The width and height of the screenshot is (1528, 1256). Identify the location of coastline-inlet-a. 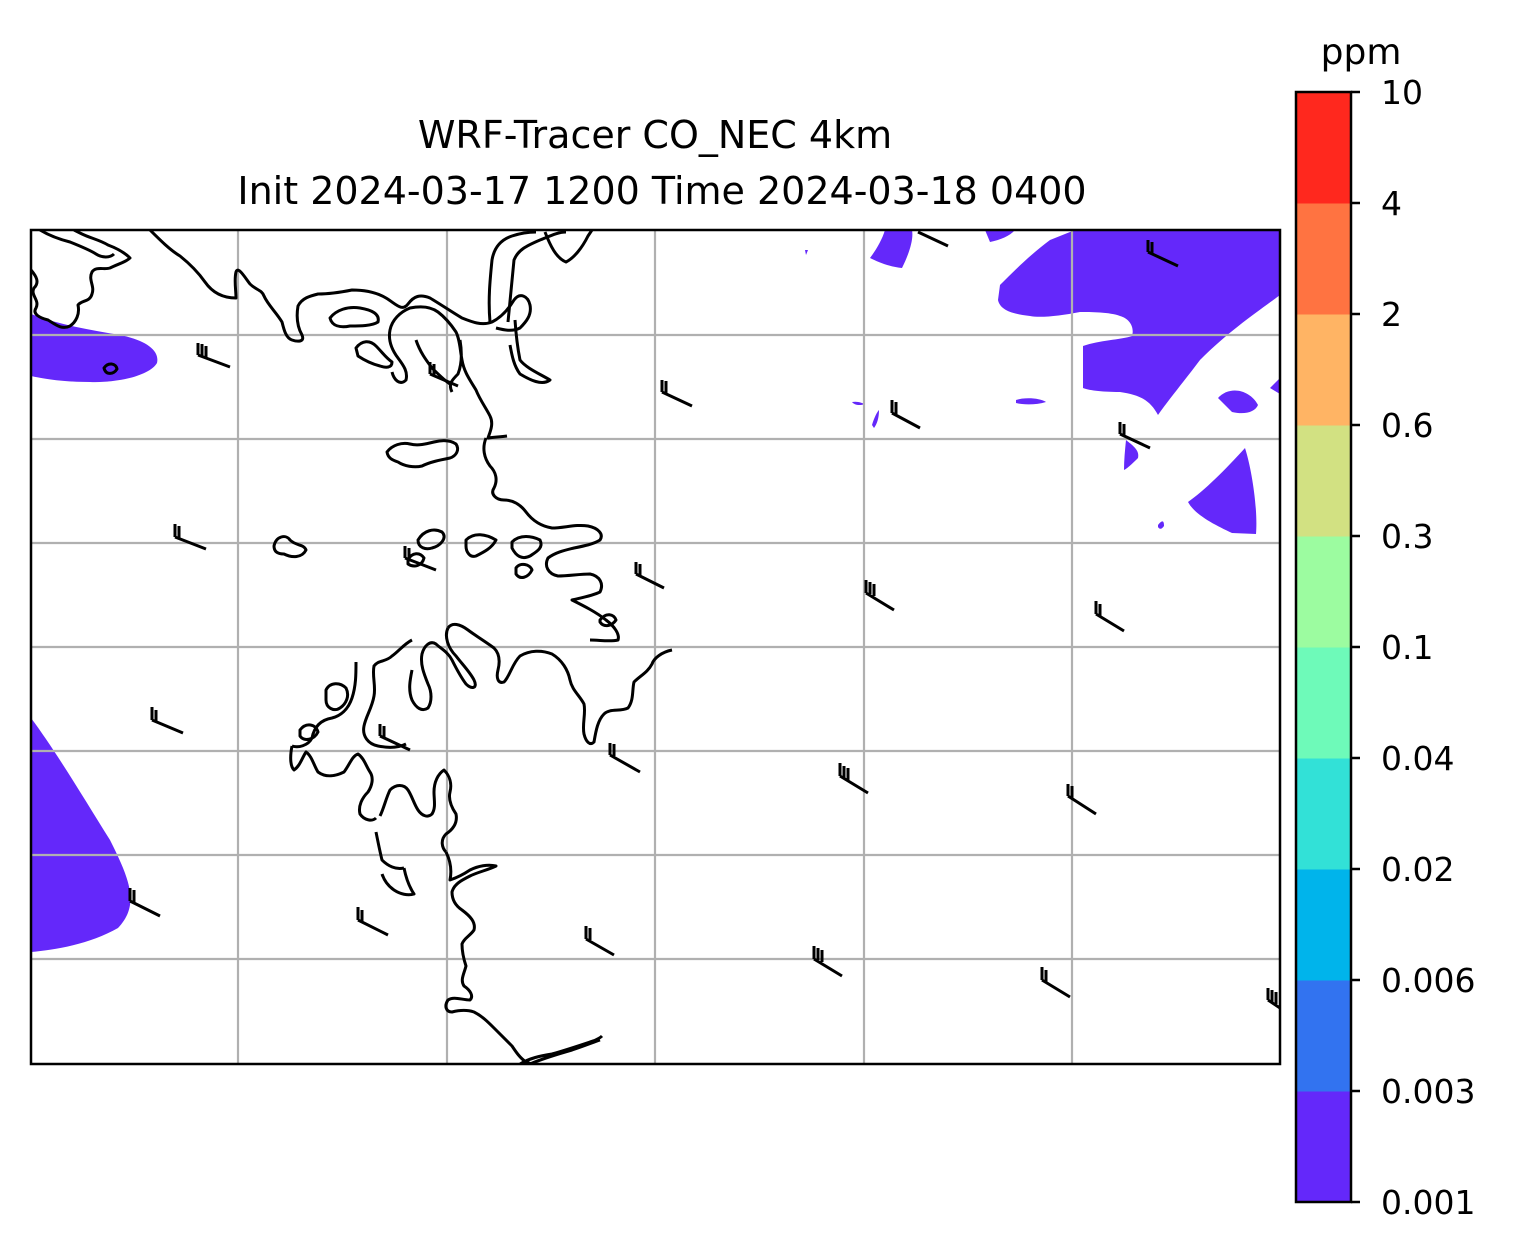
(442, 669).